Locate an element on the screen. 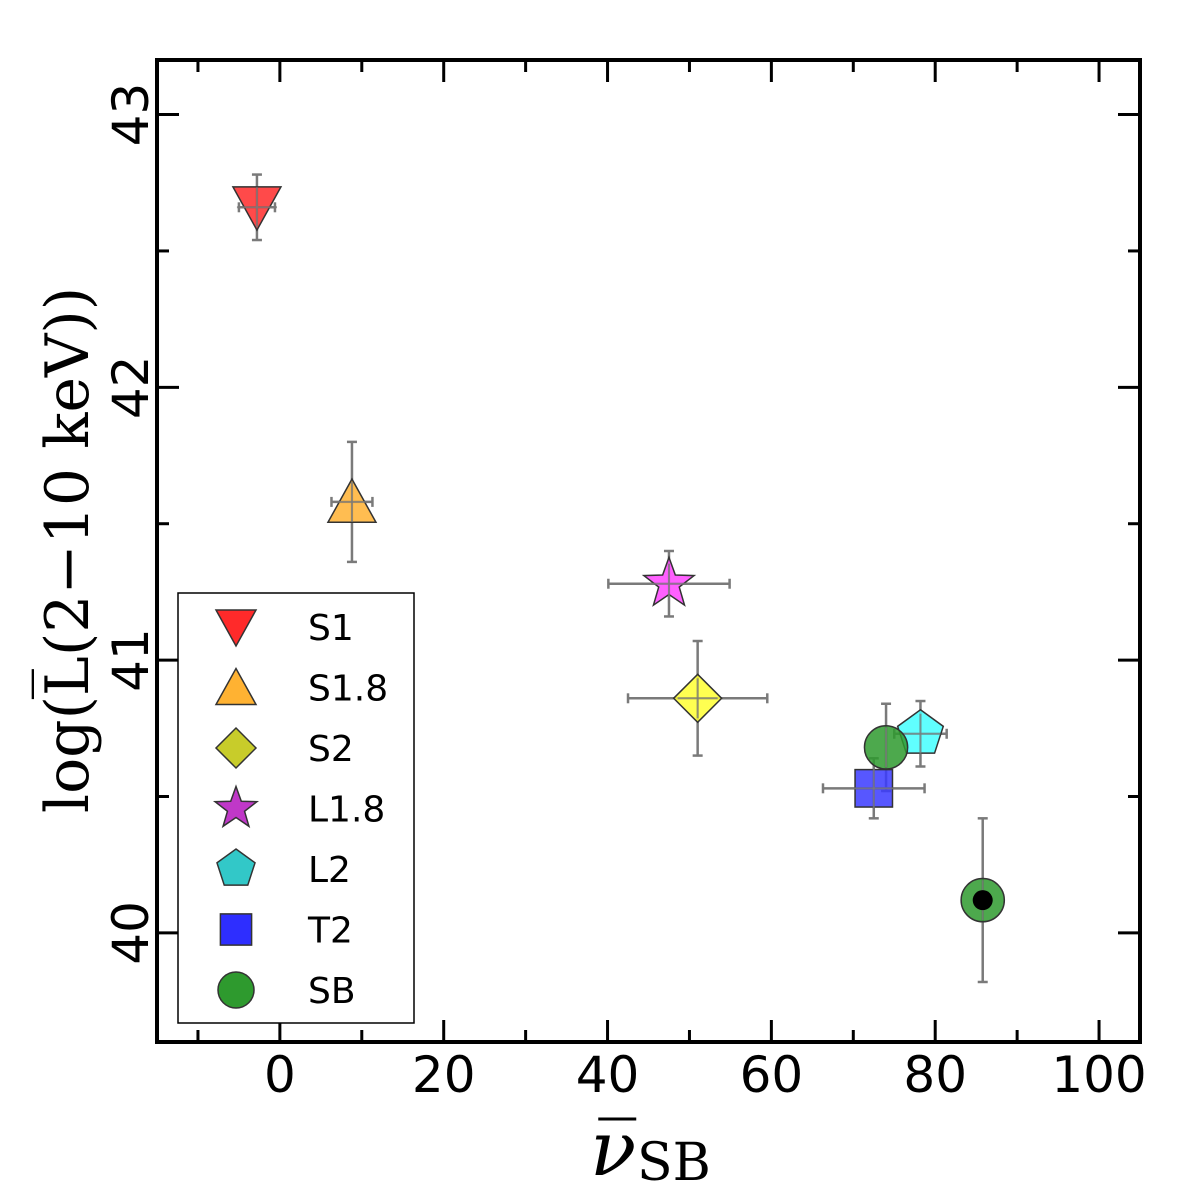  x-axis-label-subscript: SB is located at coordinates (674, 1163).